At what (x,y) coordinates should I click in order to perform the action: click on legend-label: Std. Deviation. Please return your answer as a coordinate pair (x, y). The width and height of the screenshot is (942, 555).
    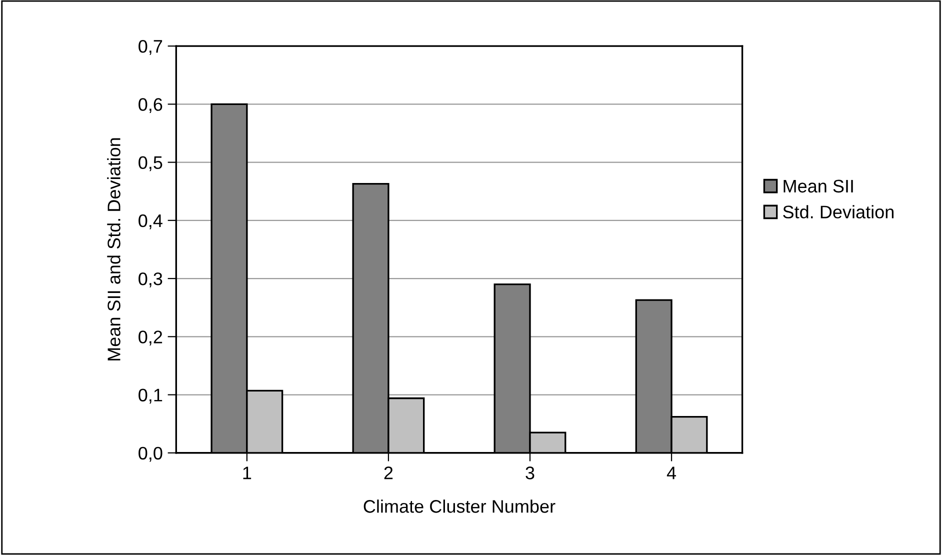
    Looking at the image, I should click on (838, 211).